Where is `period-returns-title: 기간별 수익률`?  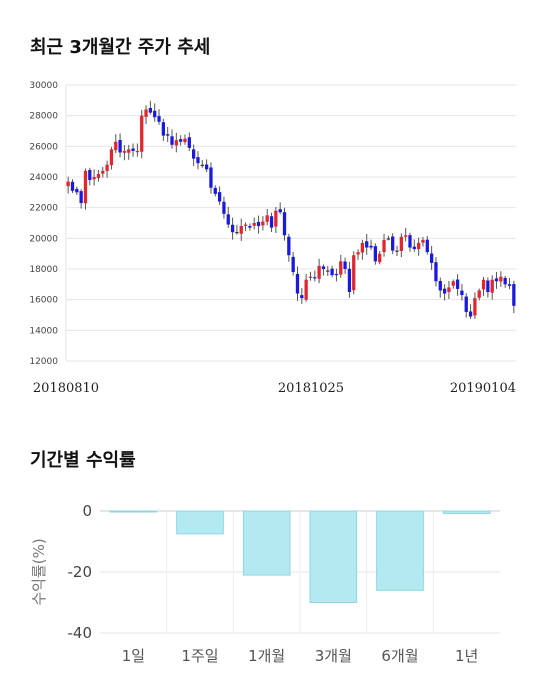 period-returns-title: 기간별 수익률 is located at coordinates (83, 460).